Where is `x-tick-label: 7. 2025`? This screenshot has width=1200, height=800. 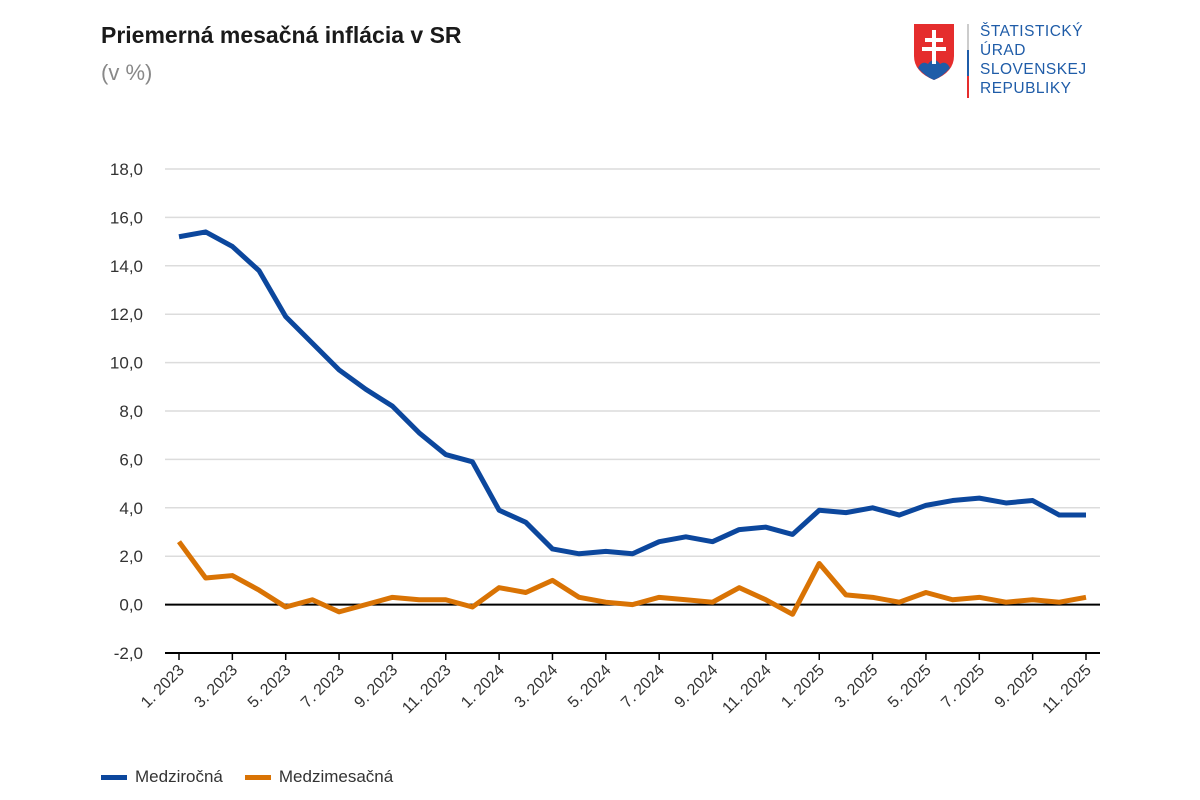 x-tick-label: 7. 2025 is located at coordinates (963, 687).